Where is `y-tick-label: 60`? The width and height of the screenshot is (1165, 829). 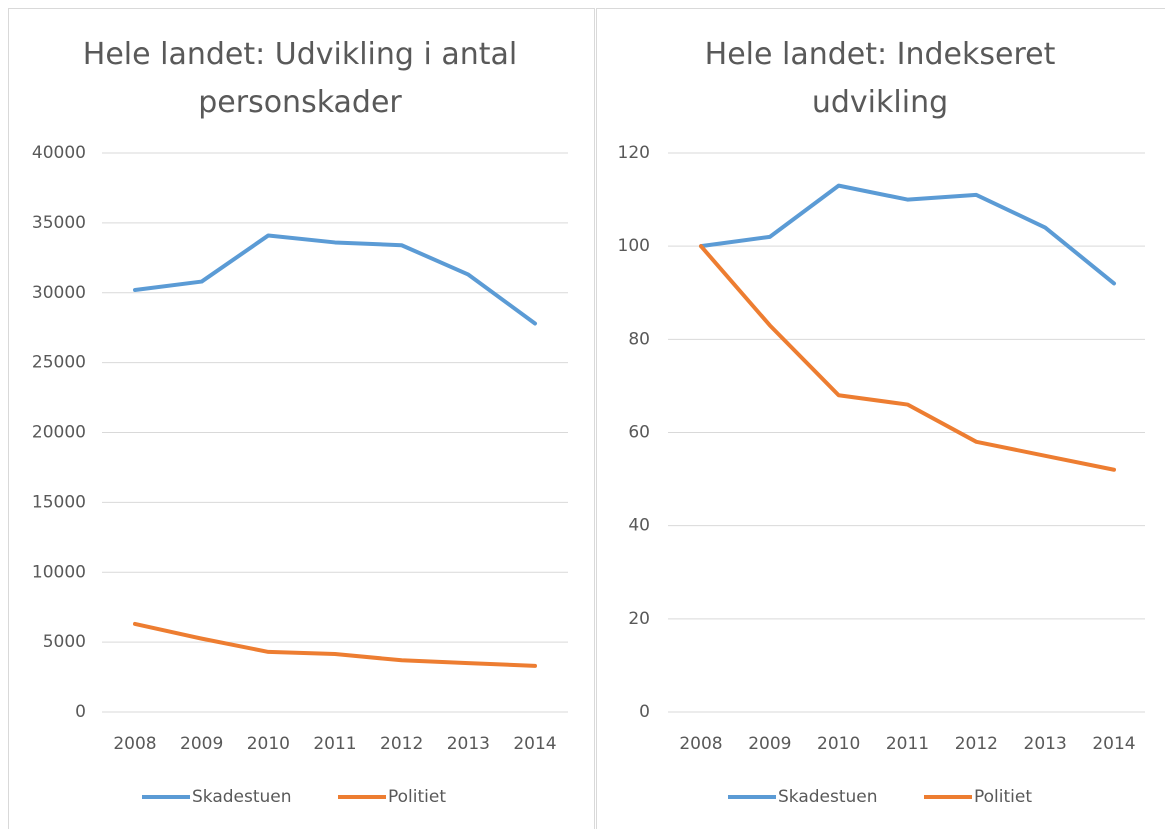 y-tick-label: 60 is located at coordinates (639, 433).